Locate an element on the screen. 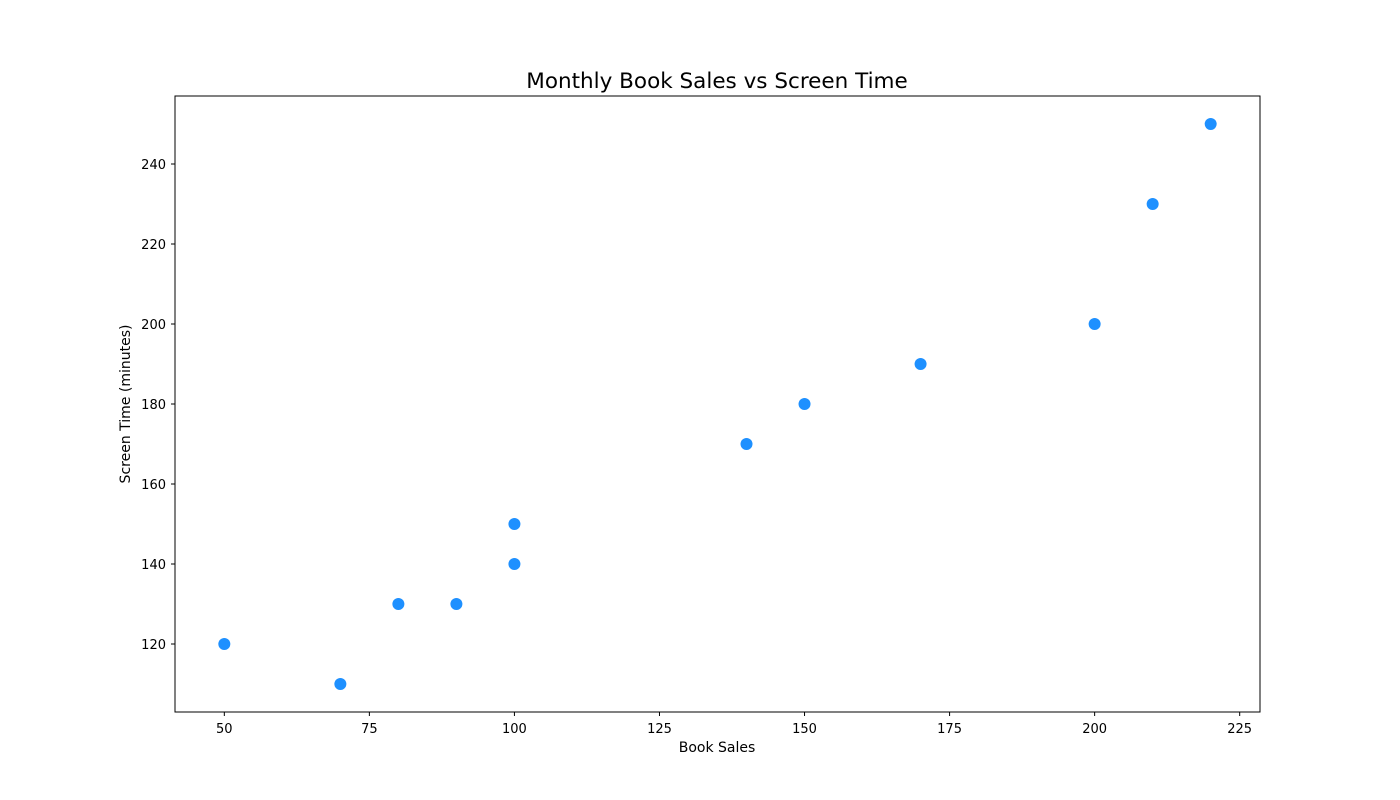 This screenshot has height=800, width=1400. x-tick-label: 125 is located at coordinates (659, 729).